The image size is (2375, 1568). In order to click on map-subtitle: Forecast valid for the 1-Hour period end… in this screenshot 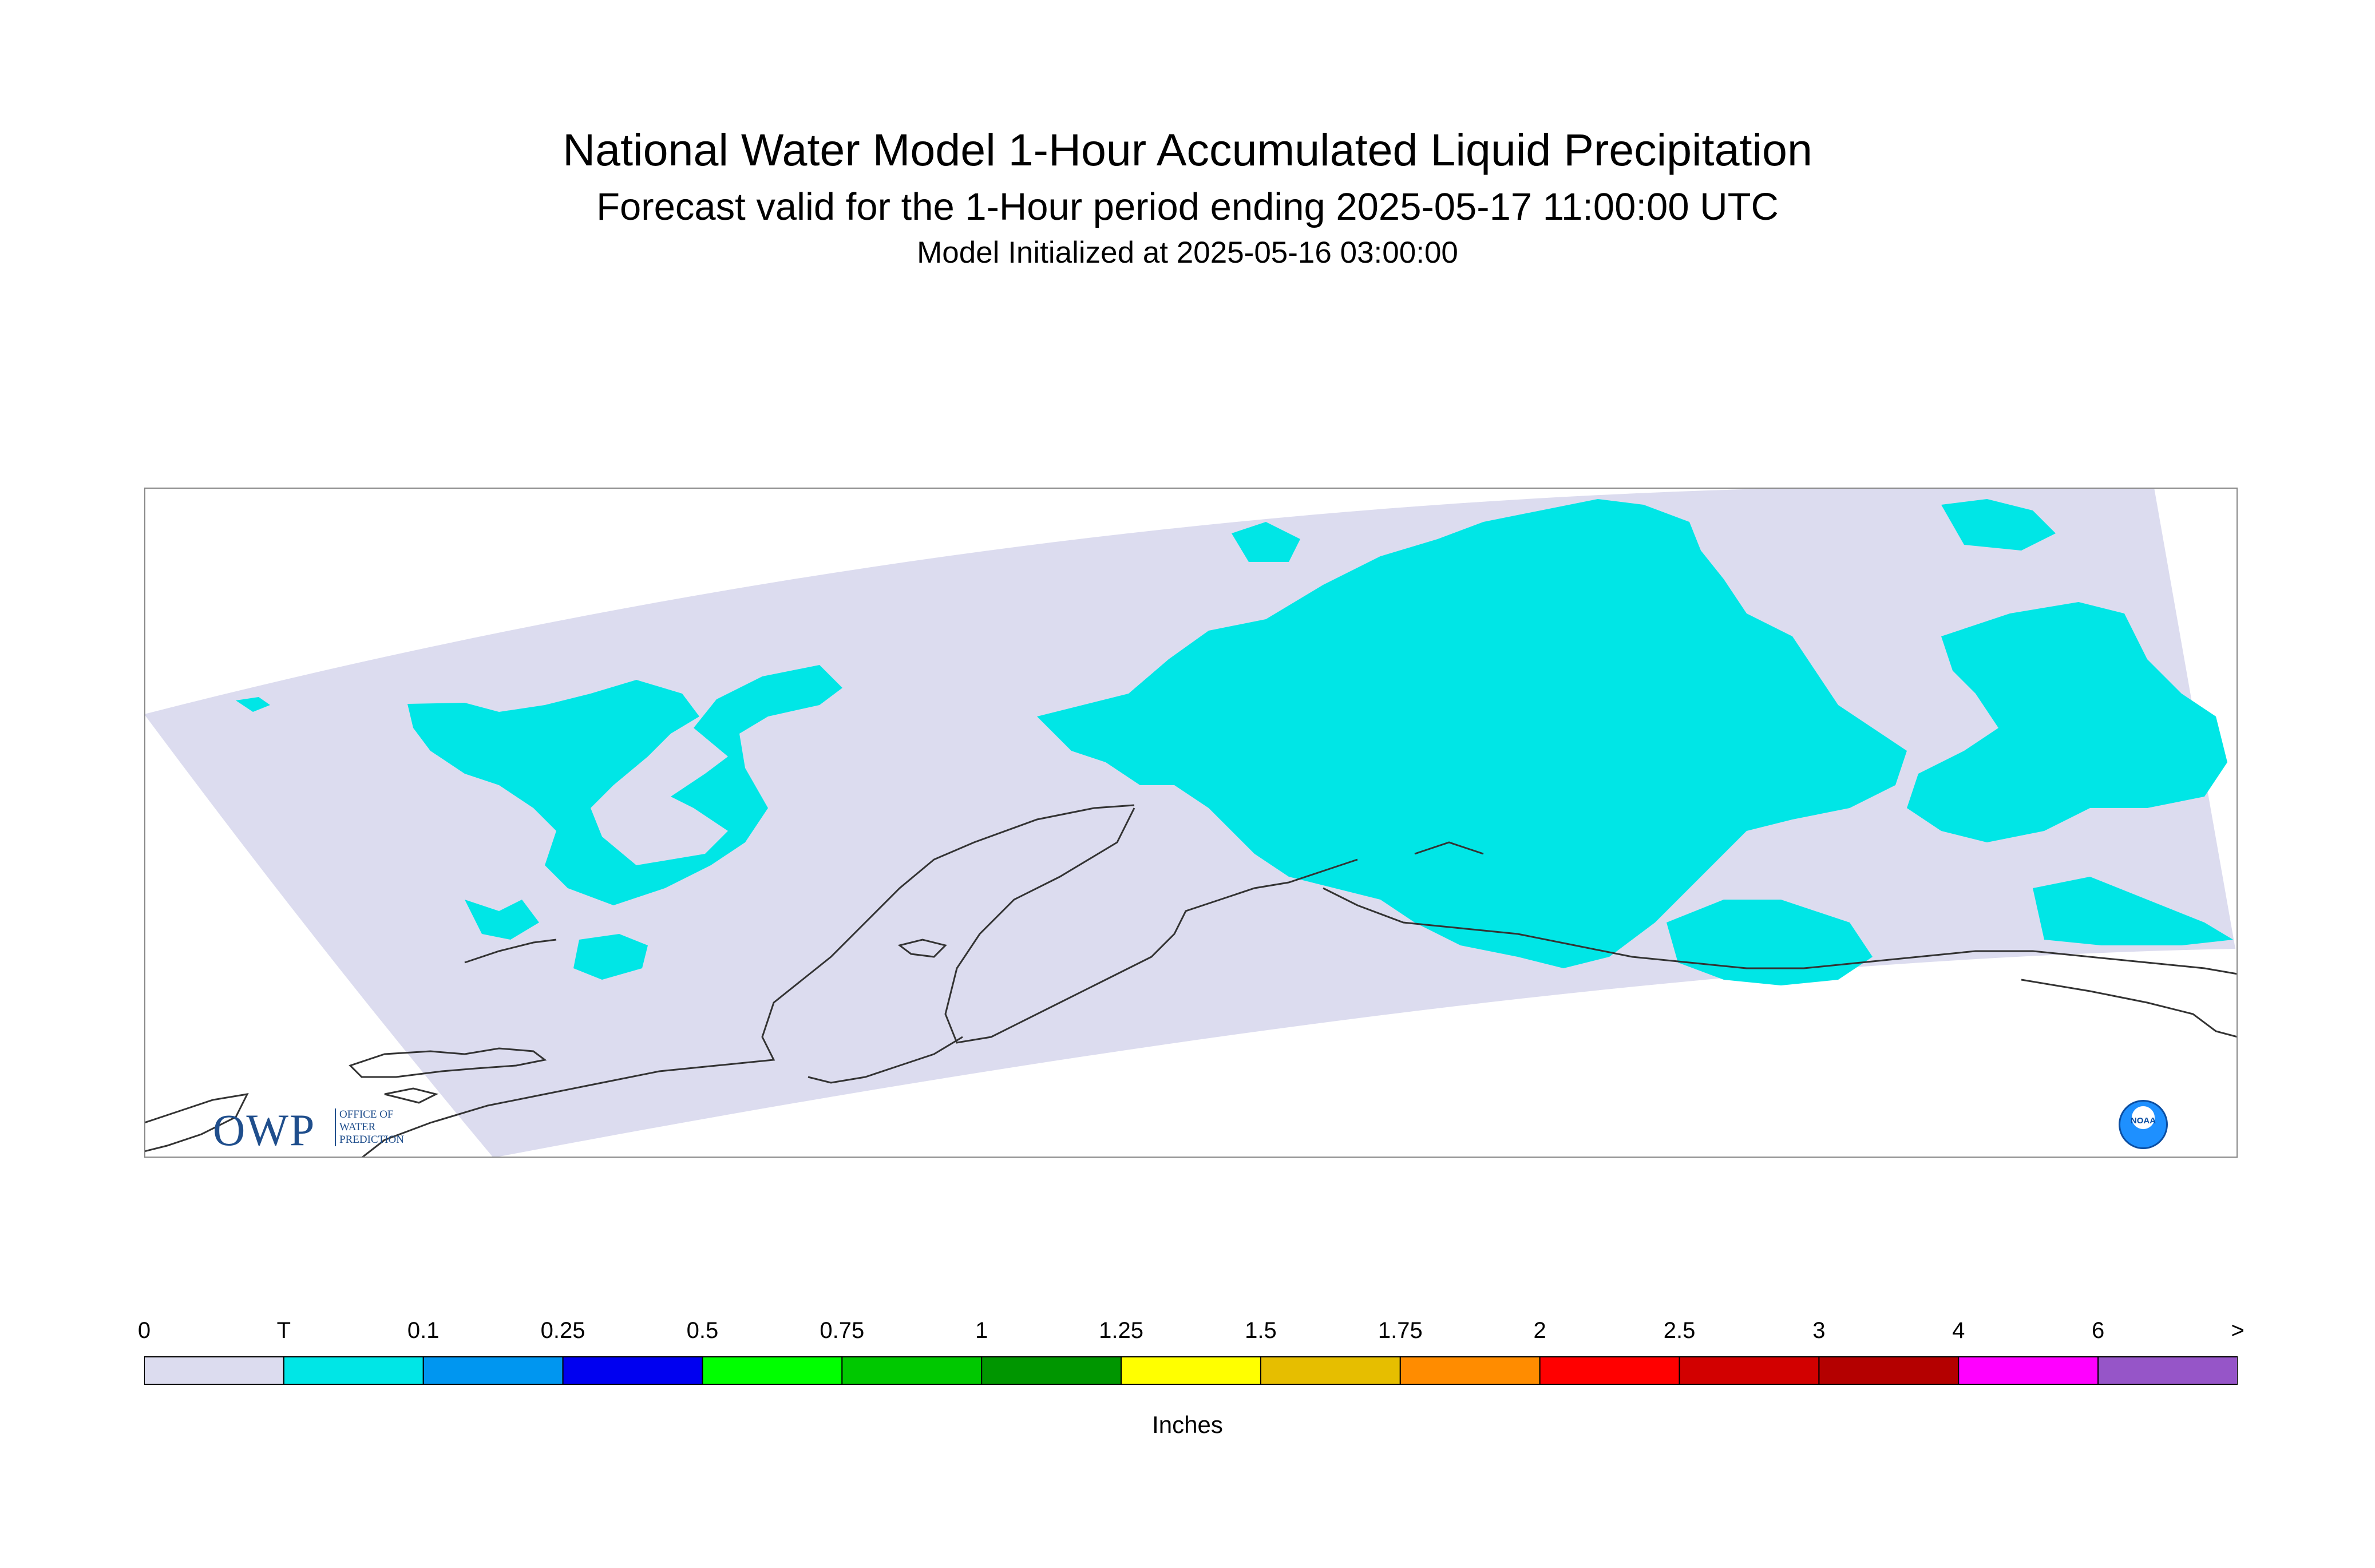, I will do `click(1187, 206)`.